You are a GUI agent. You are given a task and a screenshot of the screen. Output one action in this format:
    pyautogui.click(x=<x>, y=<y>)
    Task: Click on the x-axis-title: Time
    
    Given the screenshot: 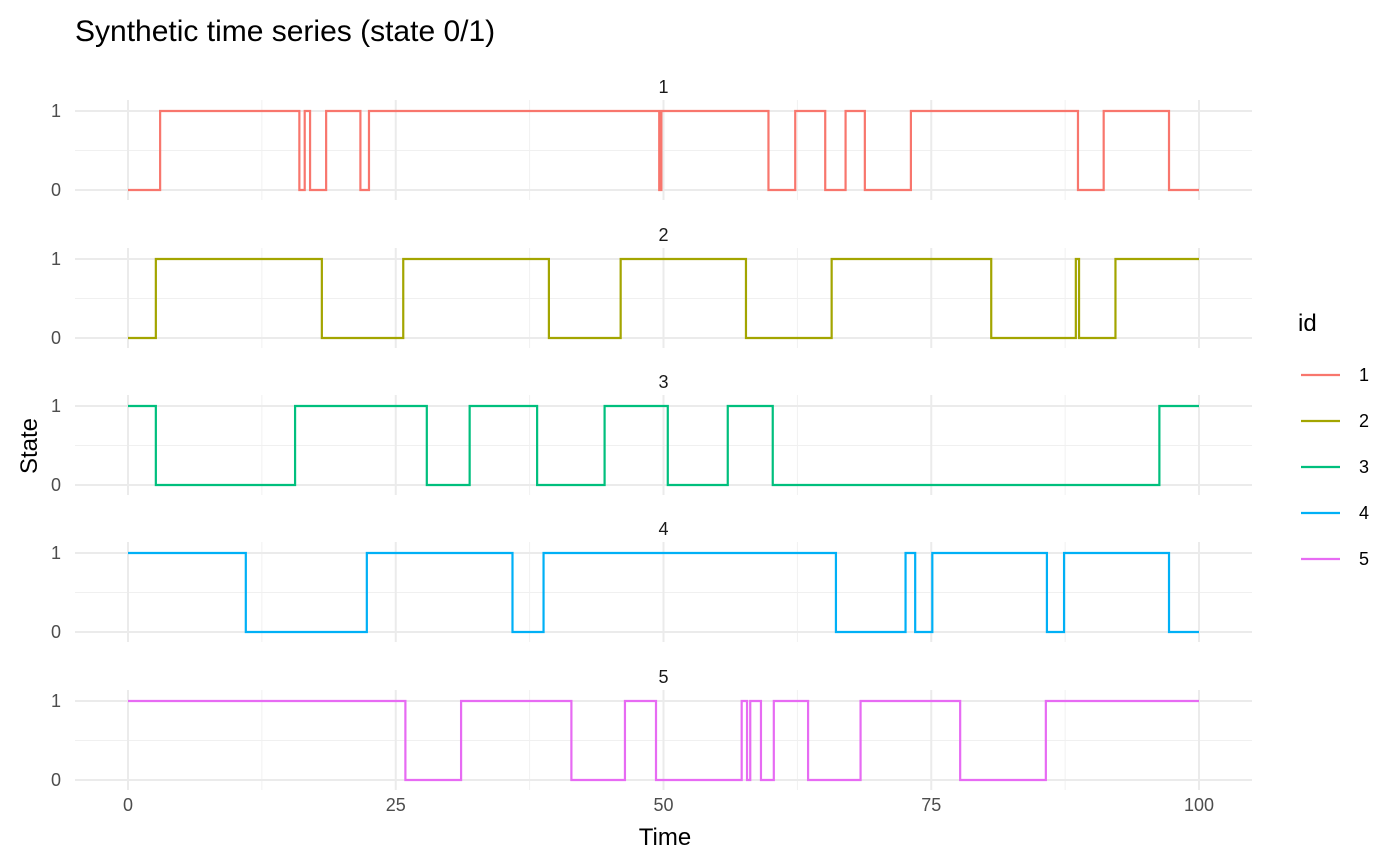 What is the action you would take?
    pyautogui.click(x=665, y=837)
    